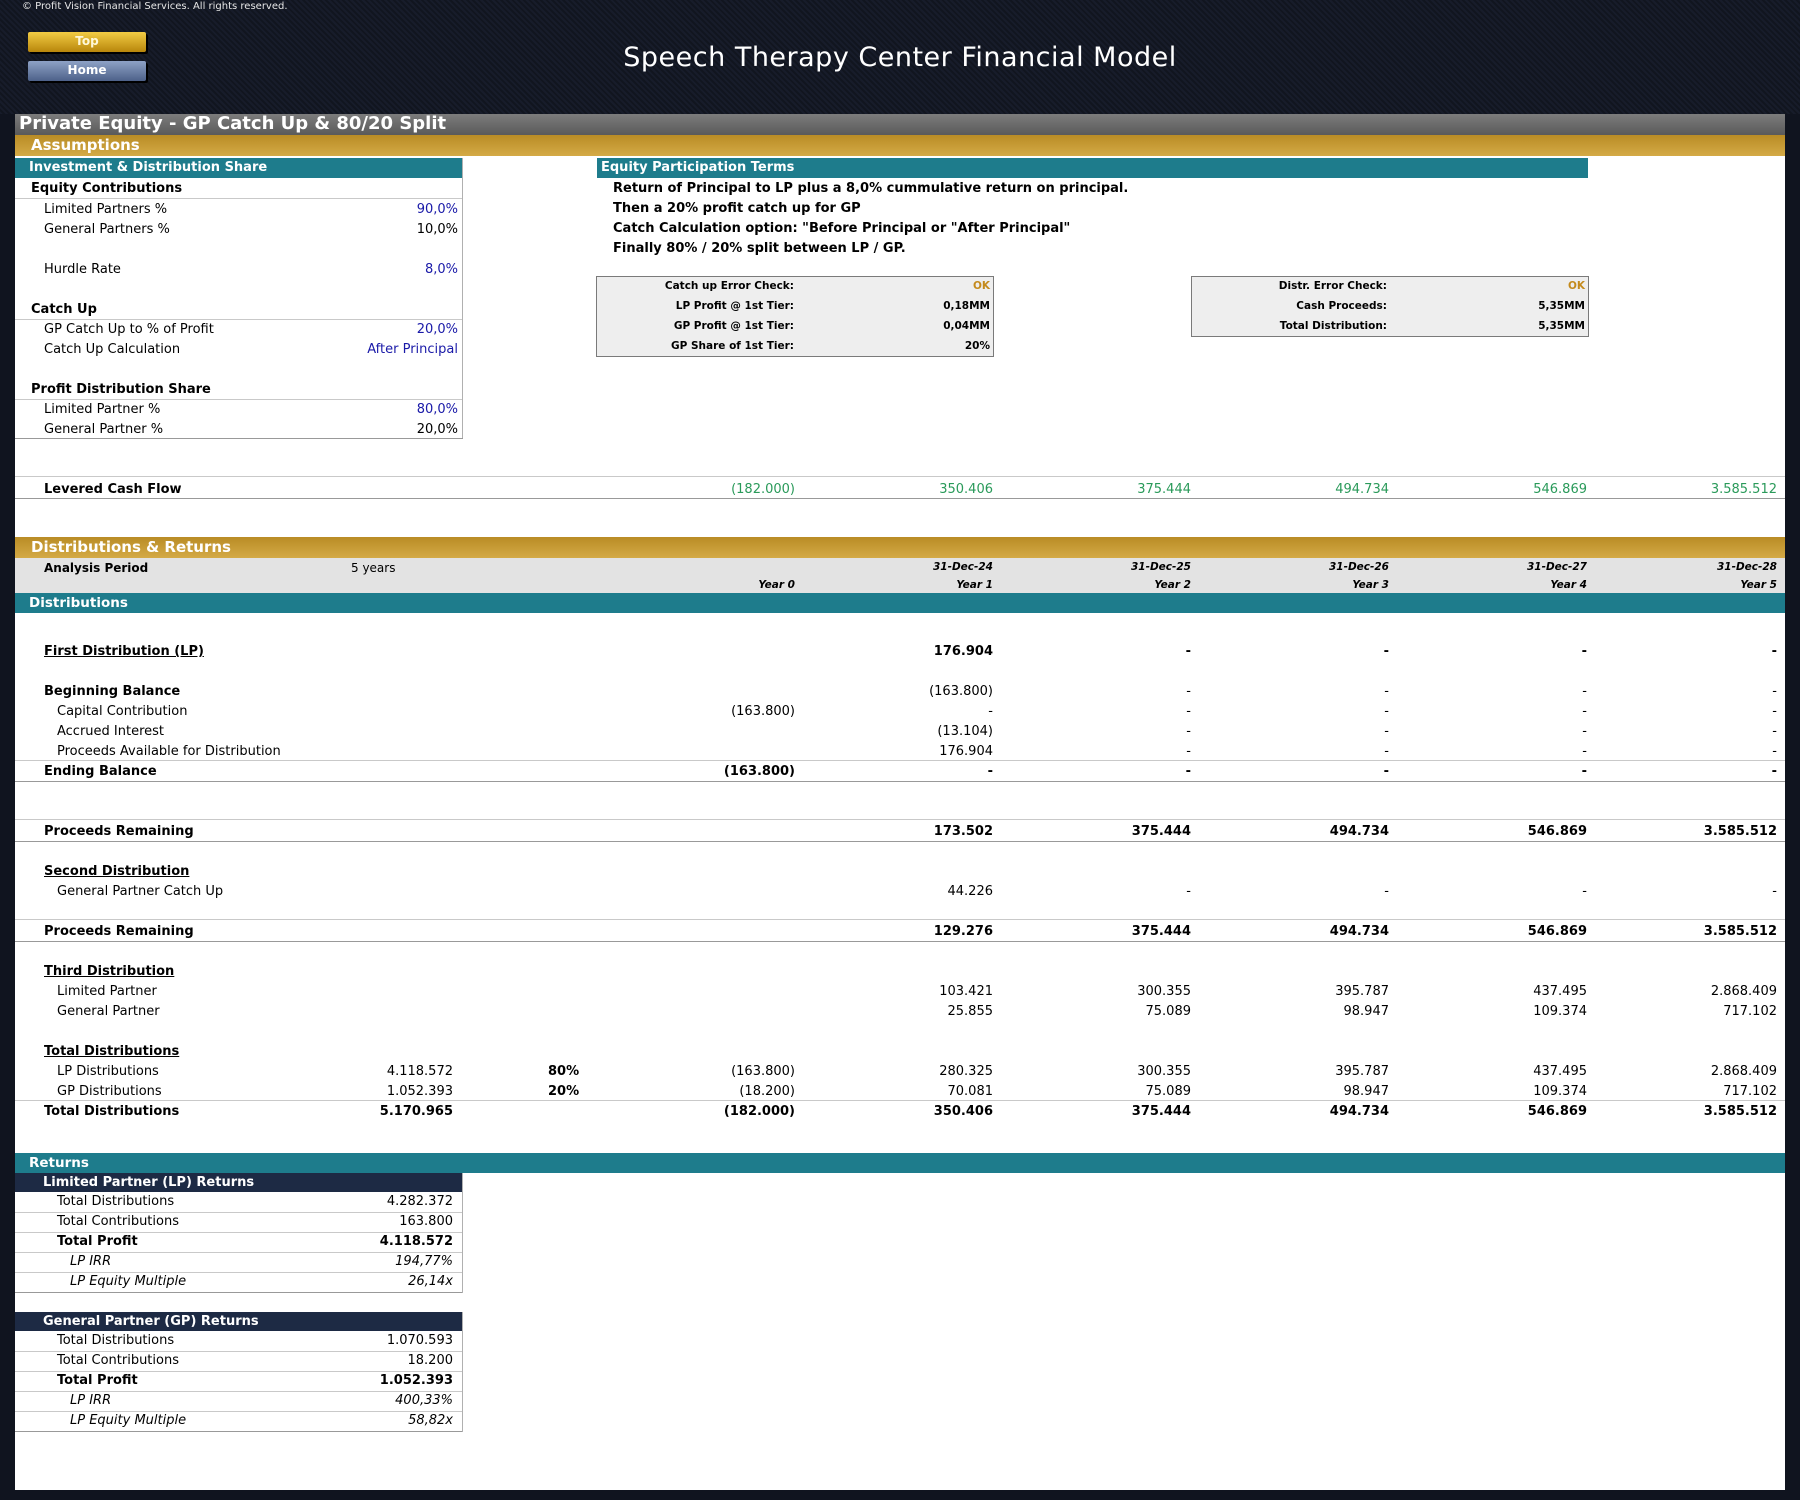 The height and width of the screenshot is (1500, 1800). Describe the element at coordinates (1750, 1091) in the screenshot. I see `total-gp-value: 717.102` at that location.